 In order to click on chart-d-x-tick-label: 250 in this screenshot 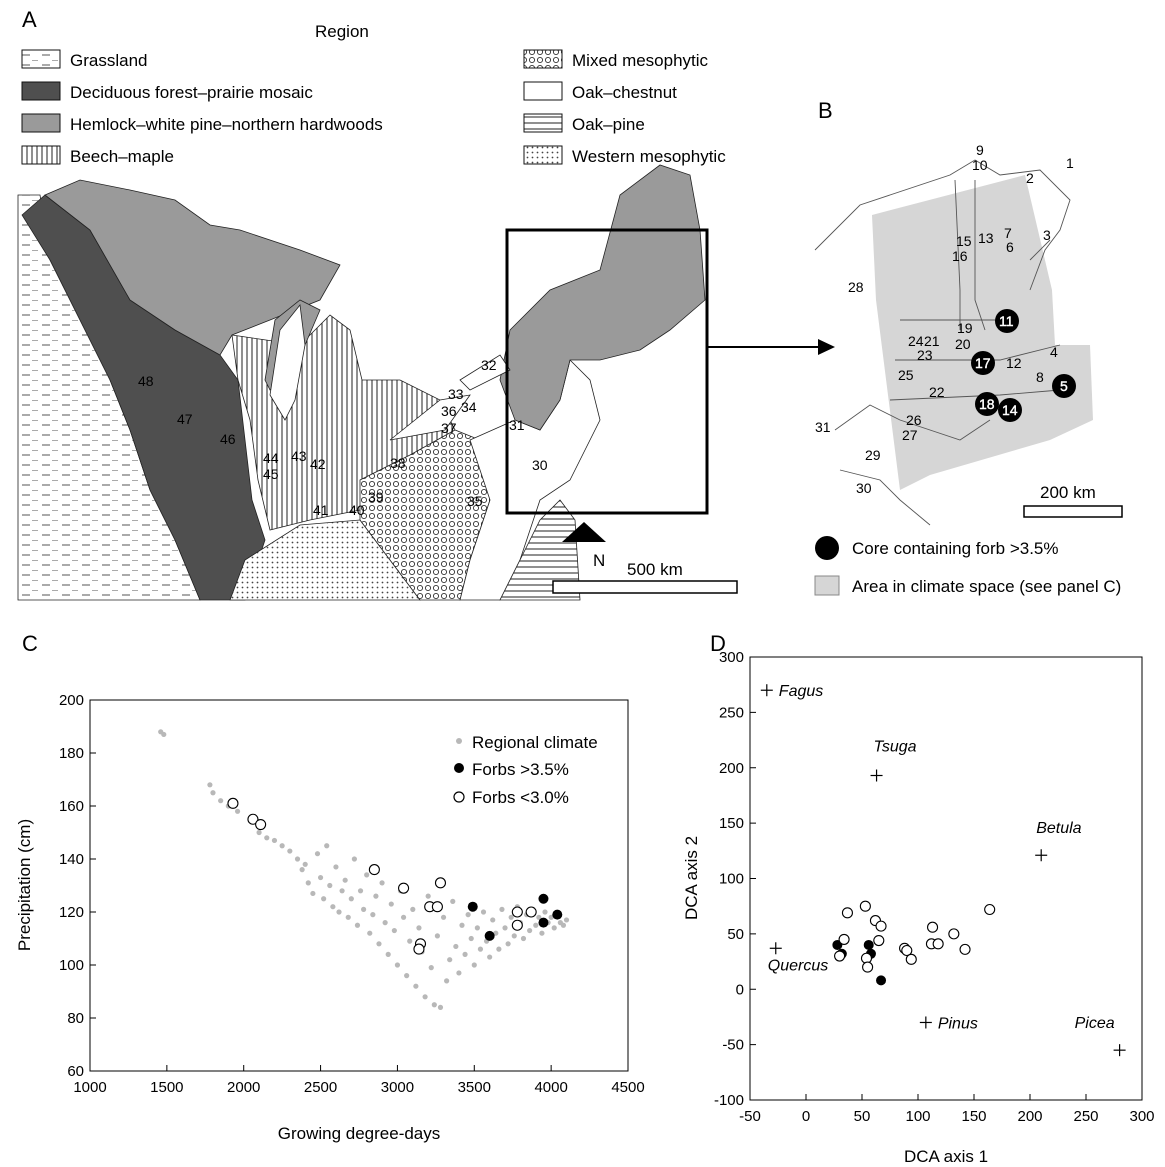, I will do `click(1085, 1116)`.